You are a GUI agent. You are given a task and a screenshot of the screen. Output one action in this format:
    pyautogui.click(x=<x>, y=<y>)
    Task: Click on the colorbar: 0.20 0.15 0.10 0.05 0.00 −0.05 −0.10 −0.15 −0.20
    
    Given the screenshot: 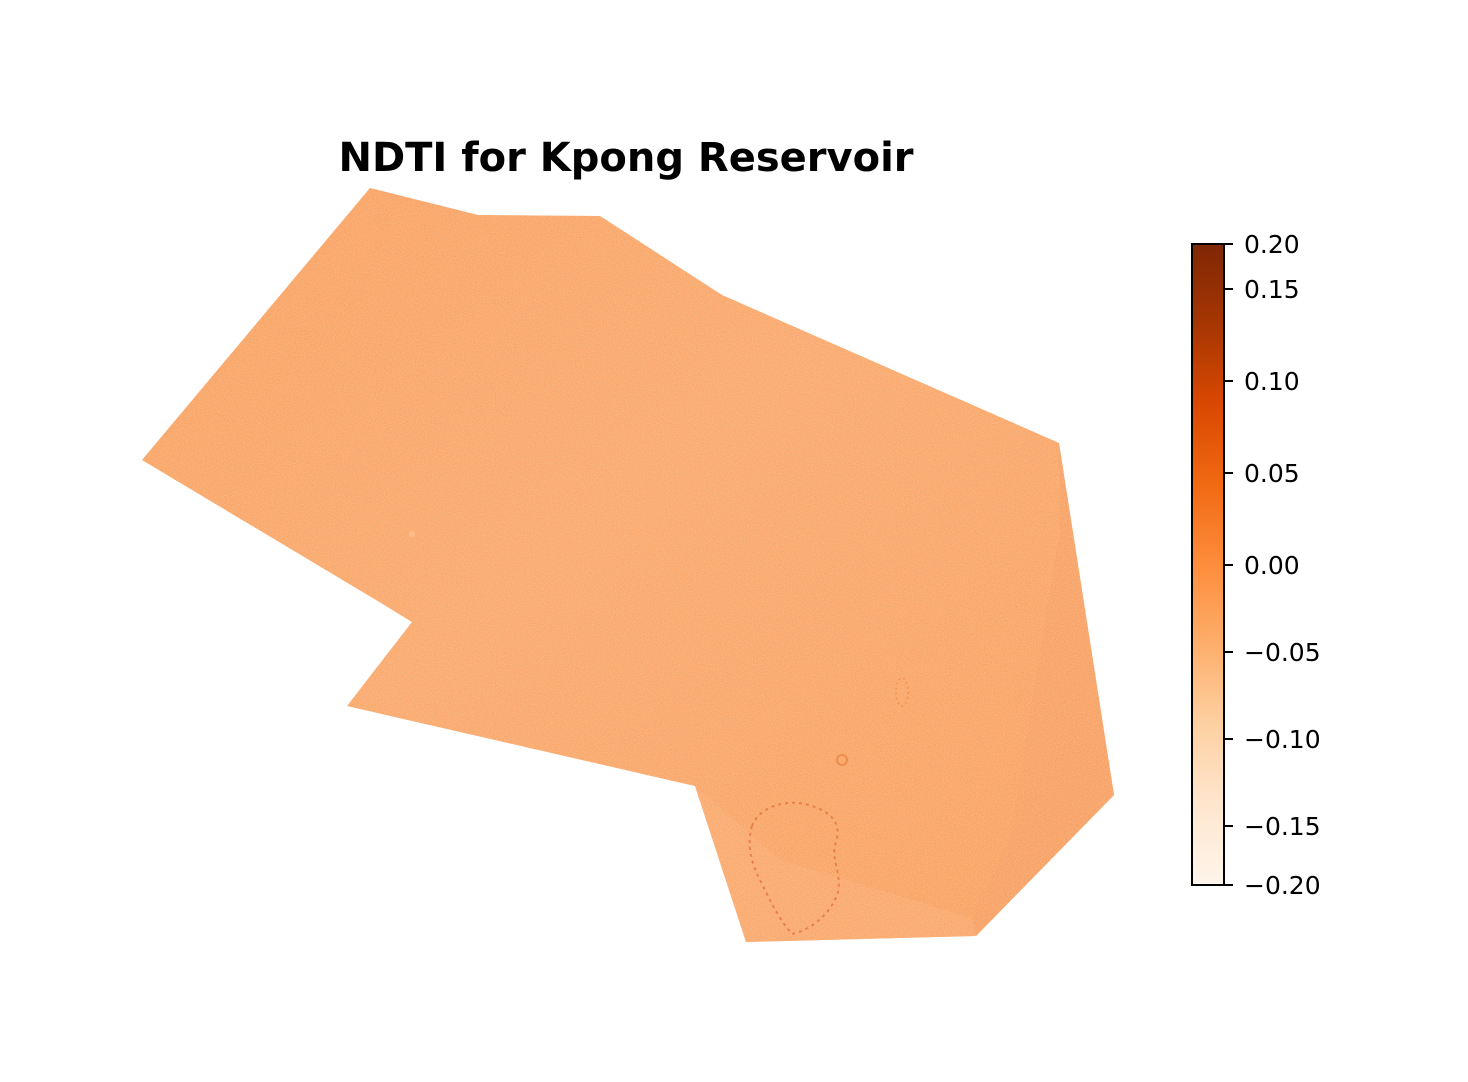 What is the action you would take?
    pyautogui.click(x=1256, y=565)
    